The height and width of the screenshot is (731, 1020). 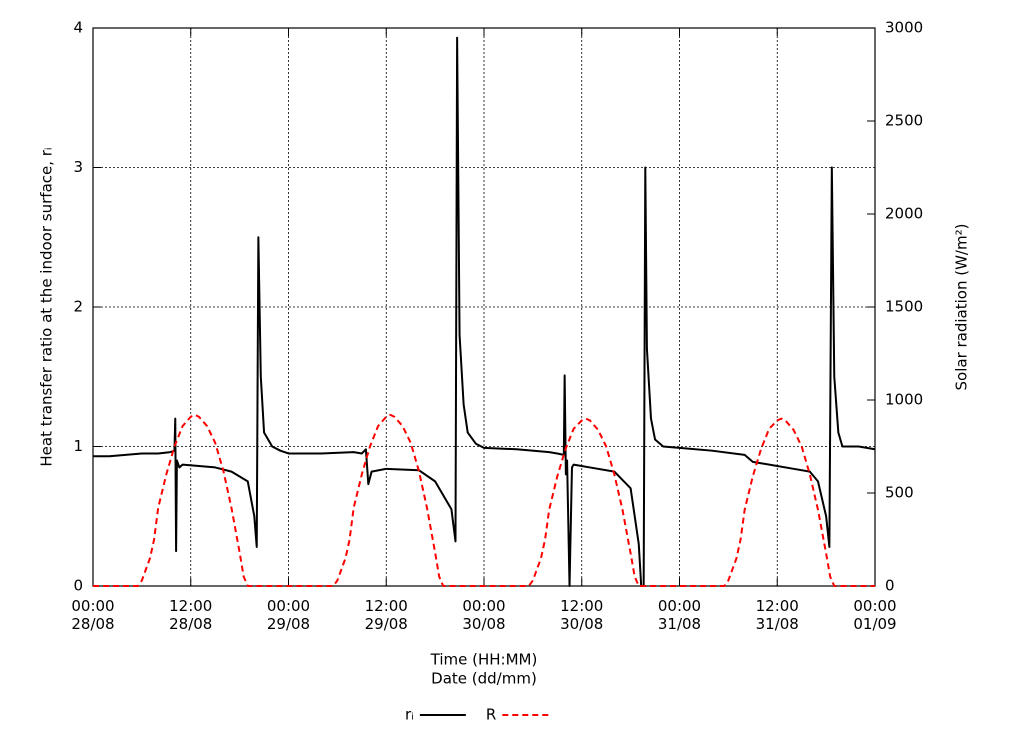 What do you see at coordinates (78, 28) in the screenshot?
I see `y-tick-label: 4` at bounding box center [78, 28].